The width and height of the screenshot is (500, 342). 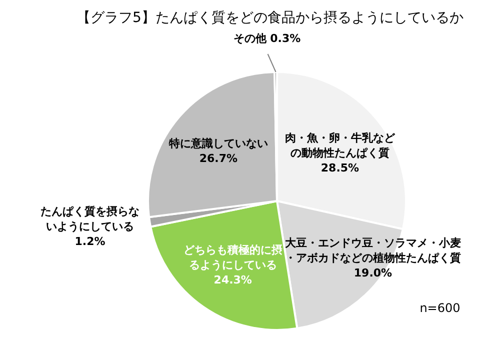 What do you see at coordinates (267, 38) in the screenshot?
I see `slice-label: その他 0.3%` at bounding box center [267, 38].